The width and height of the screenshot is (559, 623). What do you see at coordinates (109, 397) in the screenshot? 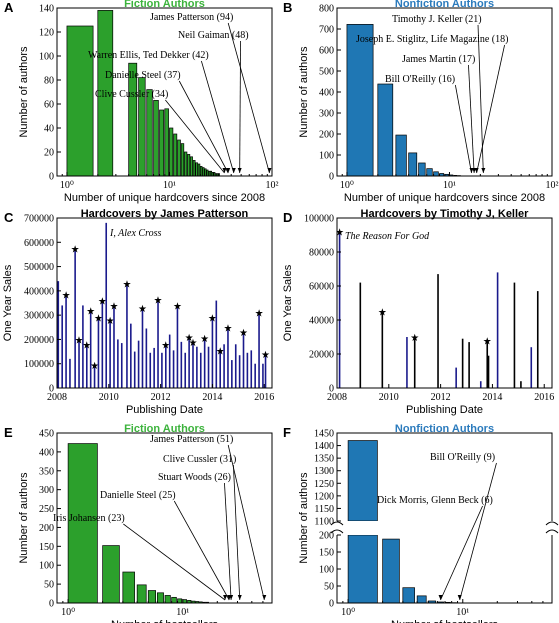
I see `x-tick-label: 2010` at bounding box center [109, 397].